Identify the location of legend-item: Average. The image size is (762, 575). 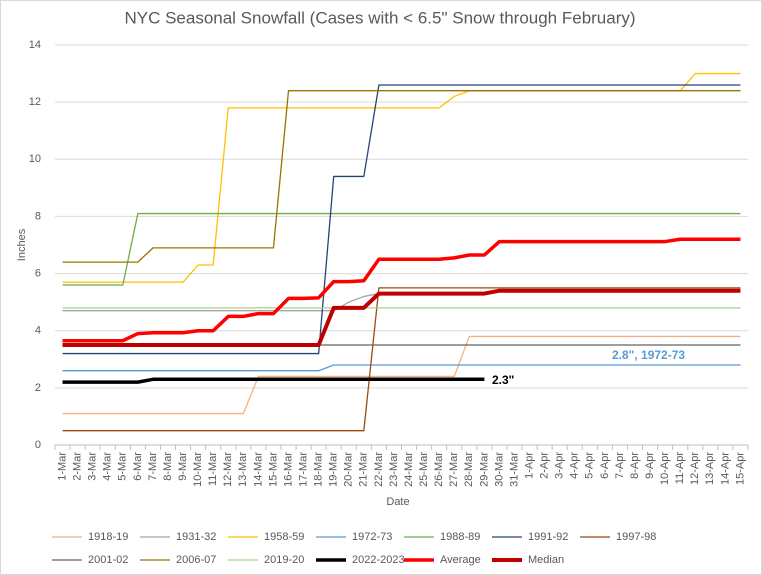
(442, 560).